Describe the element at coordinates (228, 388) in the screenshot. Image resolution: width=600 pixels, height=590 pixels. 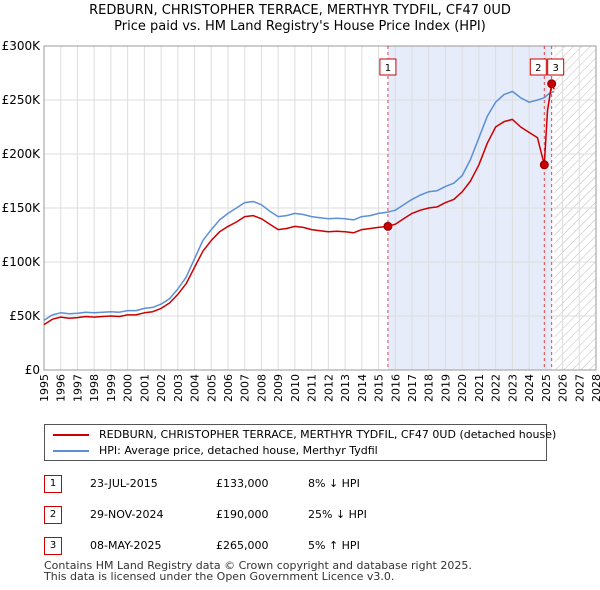
I see `x-tick-label: 2006` at that location.